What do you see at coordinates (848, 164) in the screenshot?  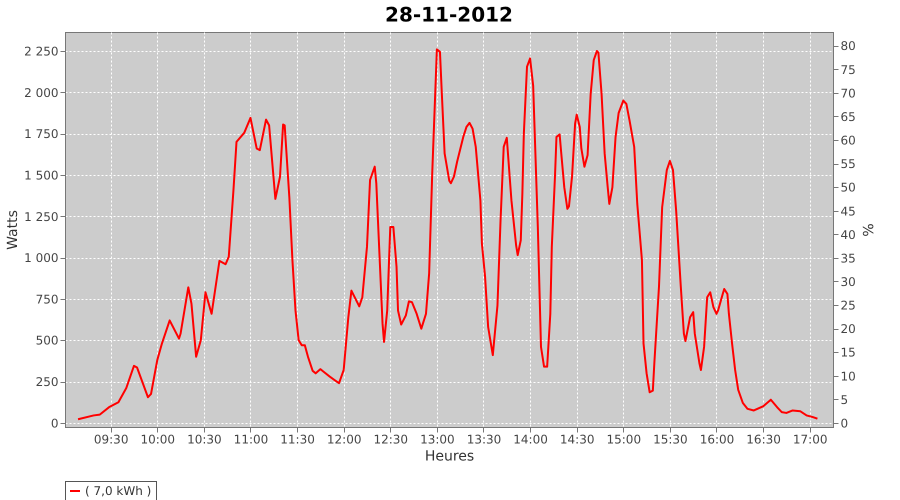 I see `y2-tick-label: 55` at bounding box center [848, 164].